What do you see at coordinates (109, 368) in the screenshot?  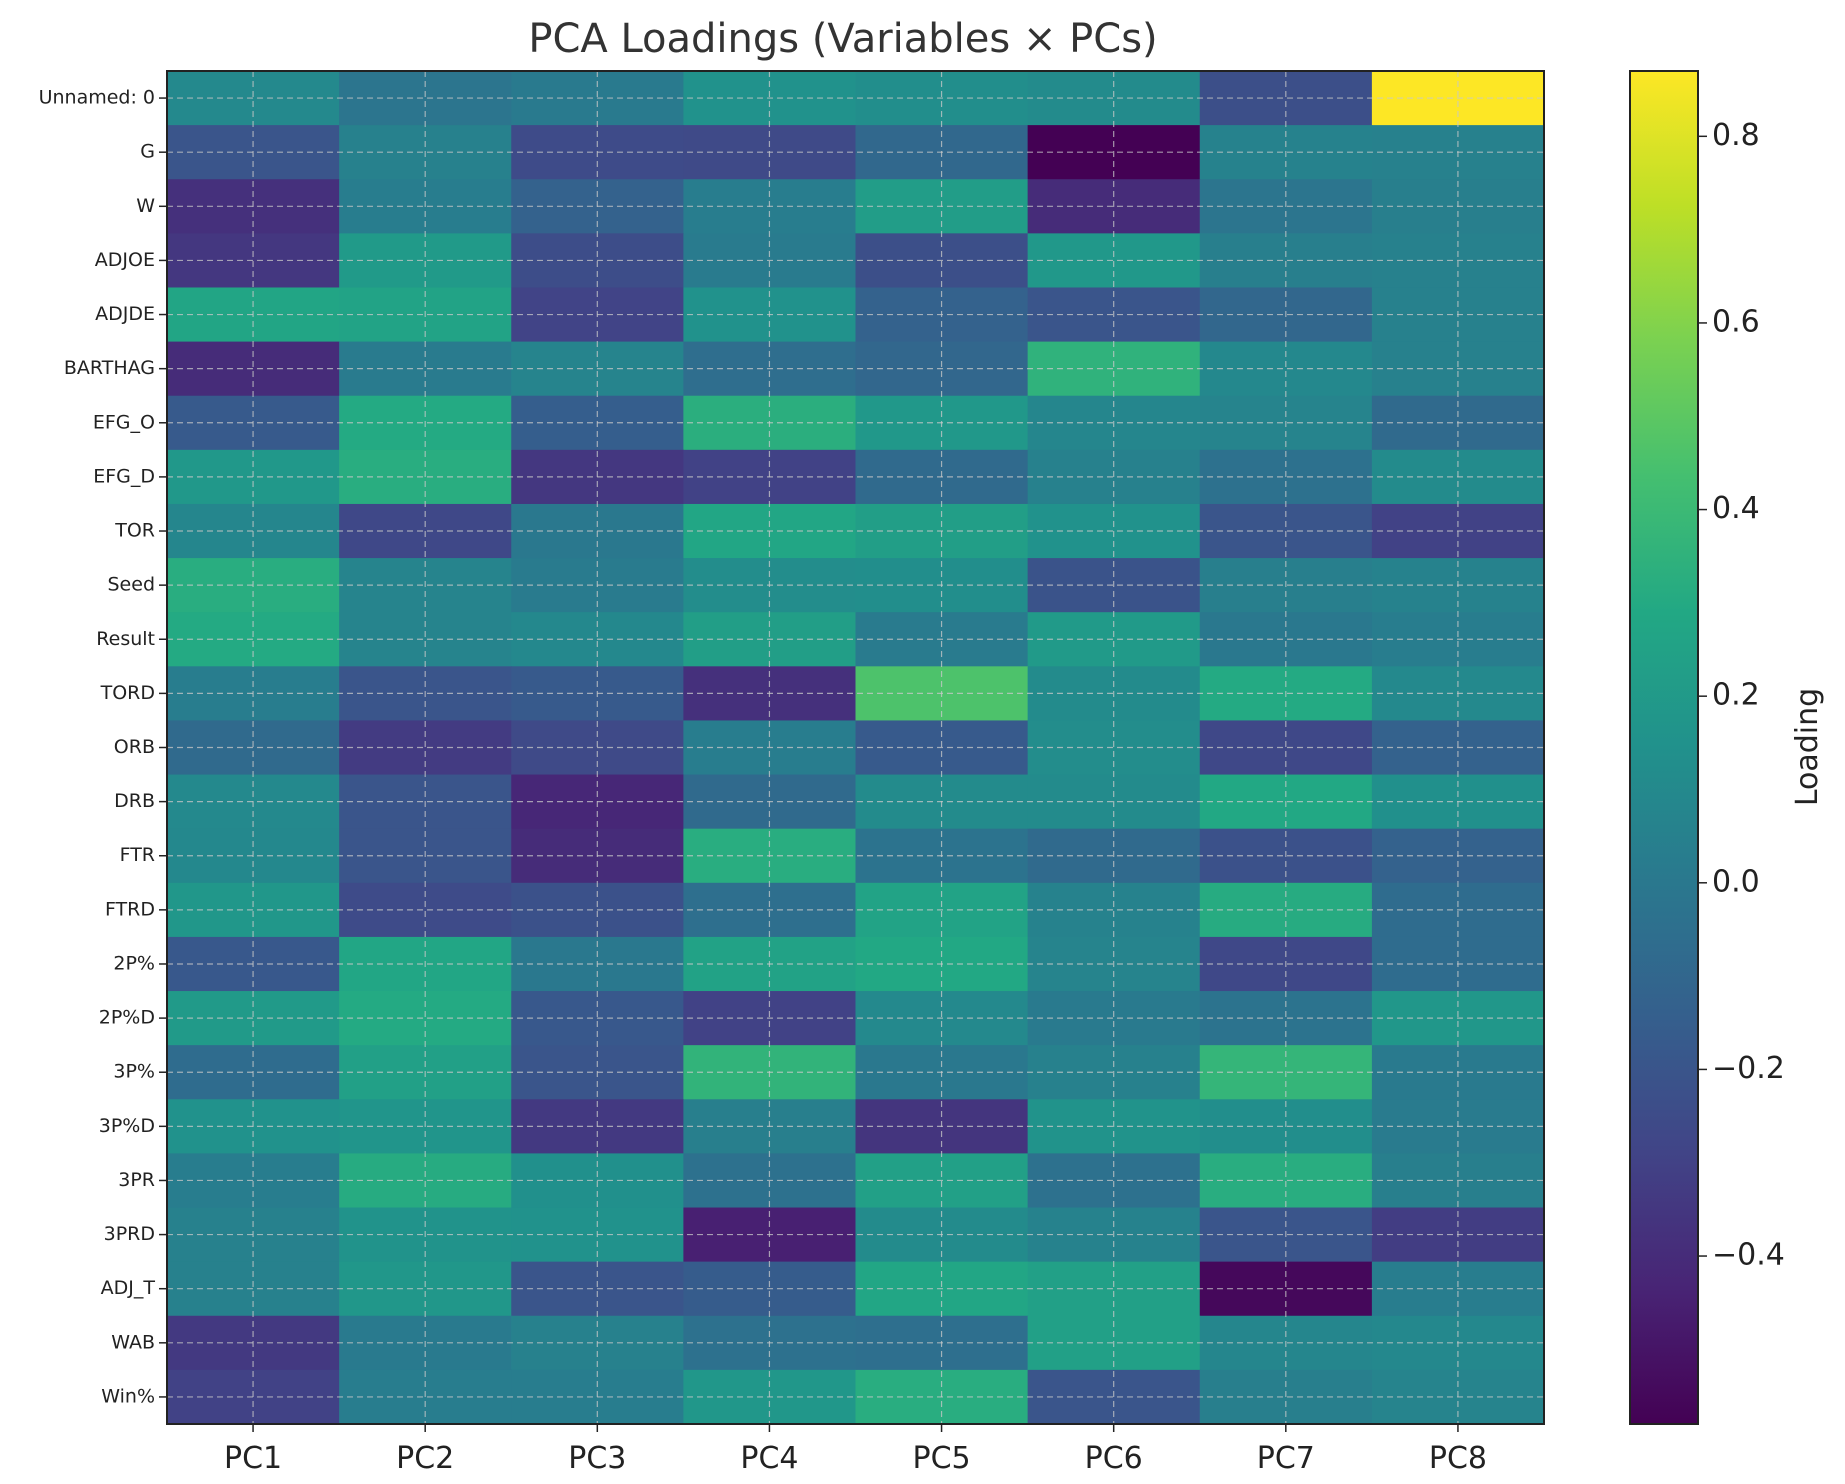 I see `row-label: BARTHAG` at bounding box center [109, 368].